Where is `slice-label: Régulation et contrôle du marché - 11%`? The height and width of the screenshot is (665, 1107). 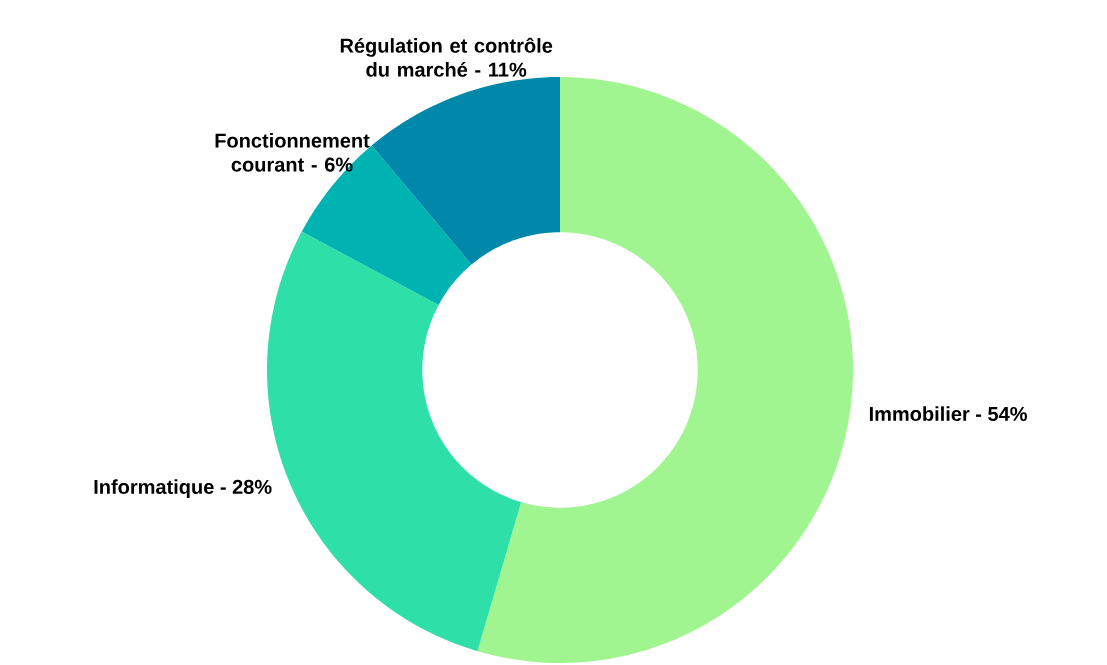 slice-label: Régulation et contrôle du marché - 11% is located at coordinates (446, 57).